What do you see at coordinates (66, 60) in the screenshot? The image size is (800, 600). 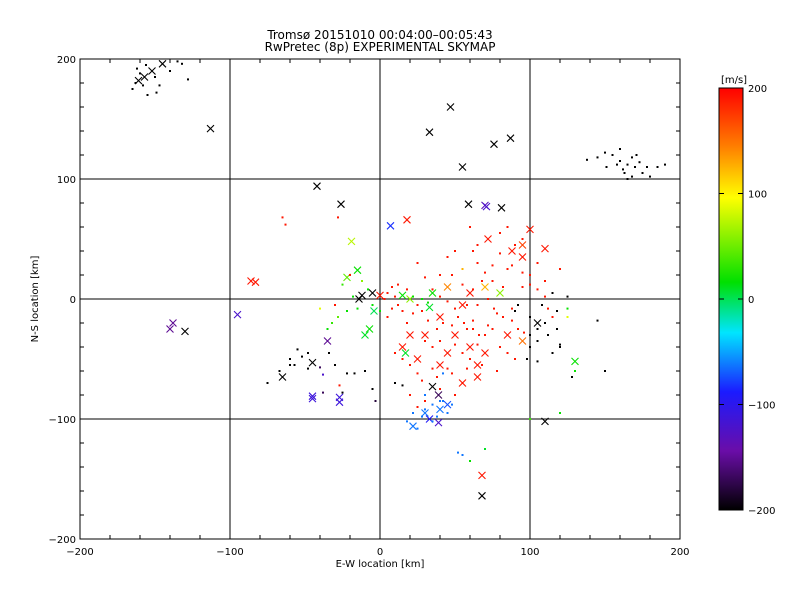 I see `y-tick-label: 200` at bounding box center [66, 60].